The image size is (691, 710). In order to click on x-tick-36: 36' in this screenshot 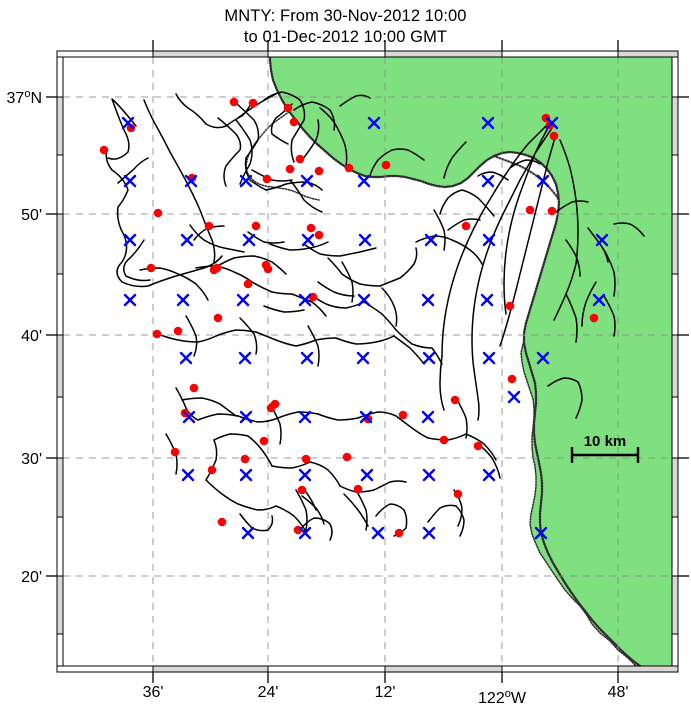, I will do `click(153, 692)`.